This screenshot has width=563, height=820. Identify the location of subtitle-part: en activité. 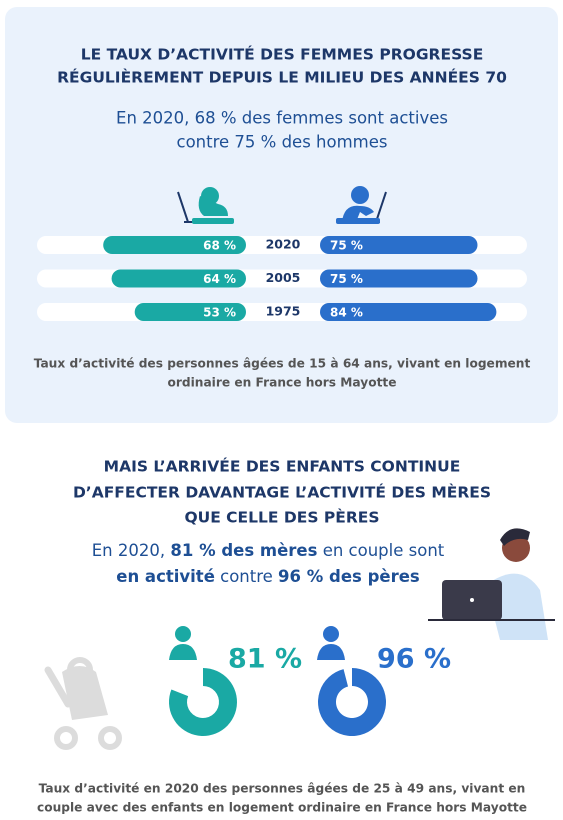
(165, 576).